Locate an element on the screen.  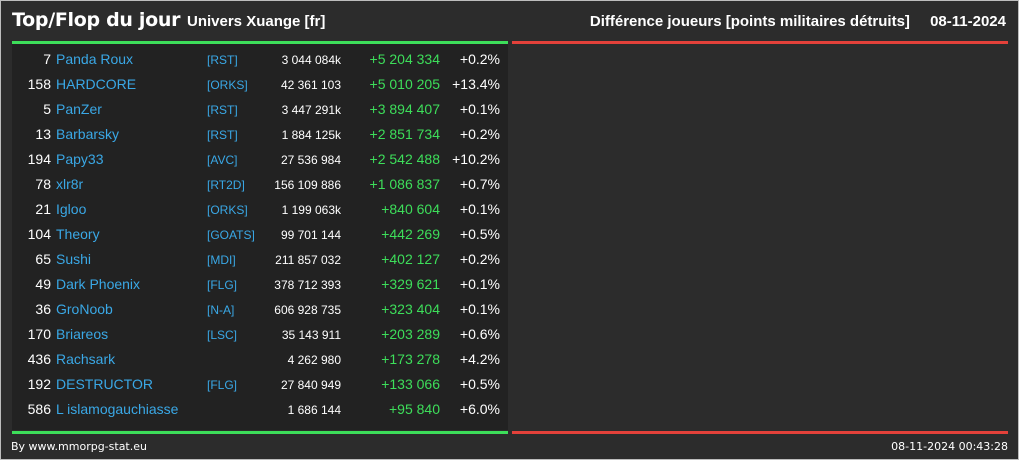
player-name-link: Panda Roux is located at coordinates (95, 59).